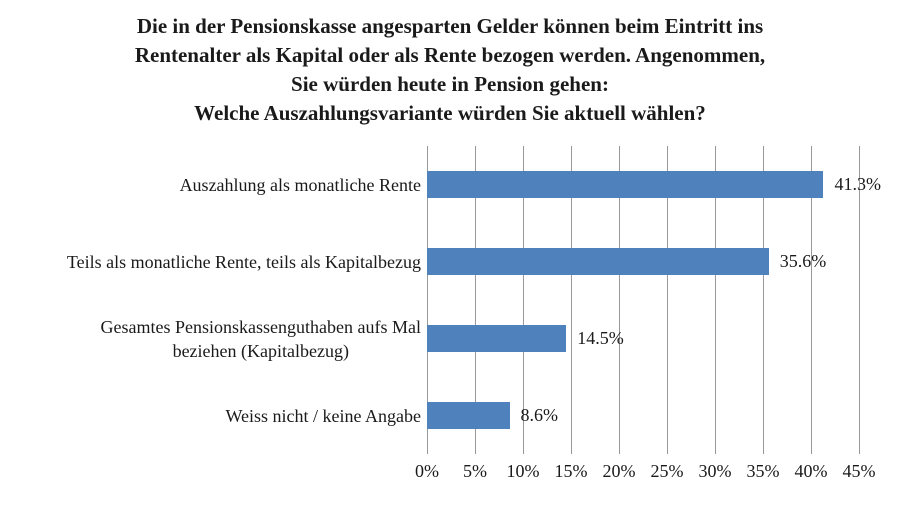 This screenshot has height=505, width=900. What do you see at coordinates (600, 338) in the screenshot?
I see `value-label: 14.5%` at bounding box center [600, 338].